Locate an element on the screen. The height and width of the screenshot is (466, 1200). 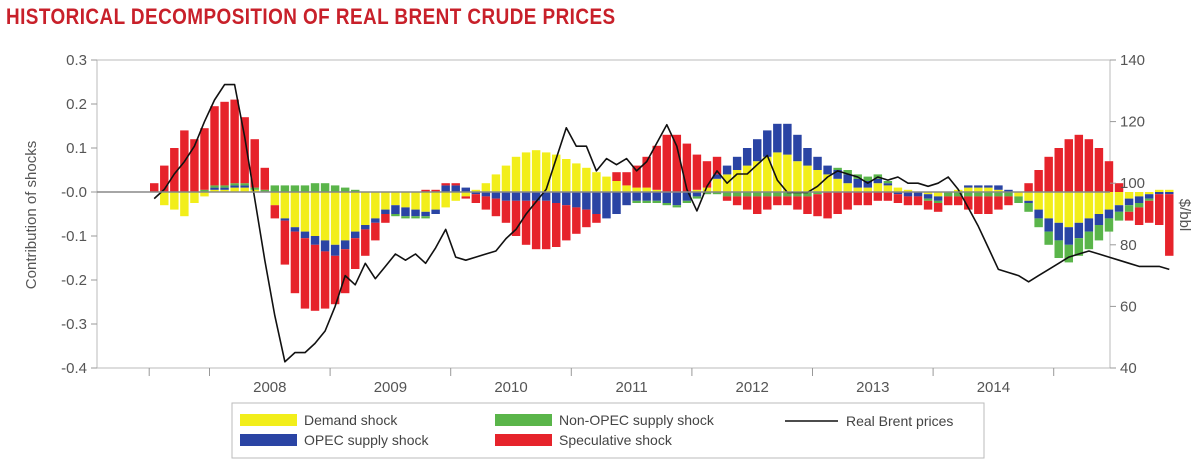
y2-tick-label: 60 is located at coordinates (1128, 306).